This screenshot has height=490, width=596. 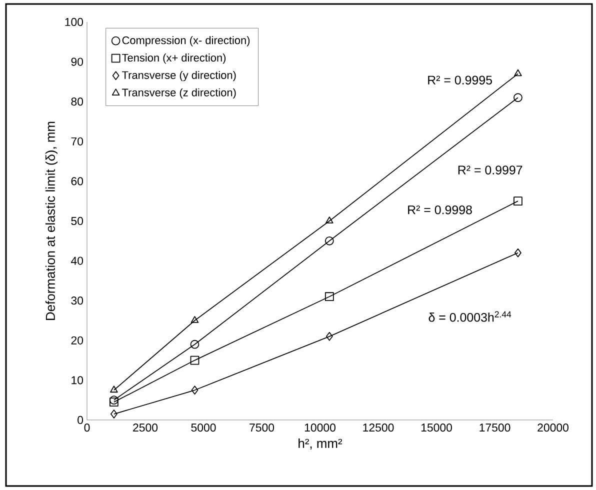 What do you see at coordinates (77, 300) in the screenshot?
I see `y-tick-label: 30` at bounding box center [77, 300].